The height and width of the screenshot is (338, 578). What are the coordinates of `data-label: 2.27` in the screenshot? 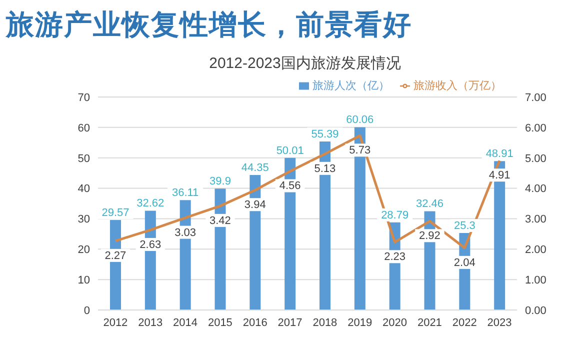 It's located at (115, 256).